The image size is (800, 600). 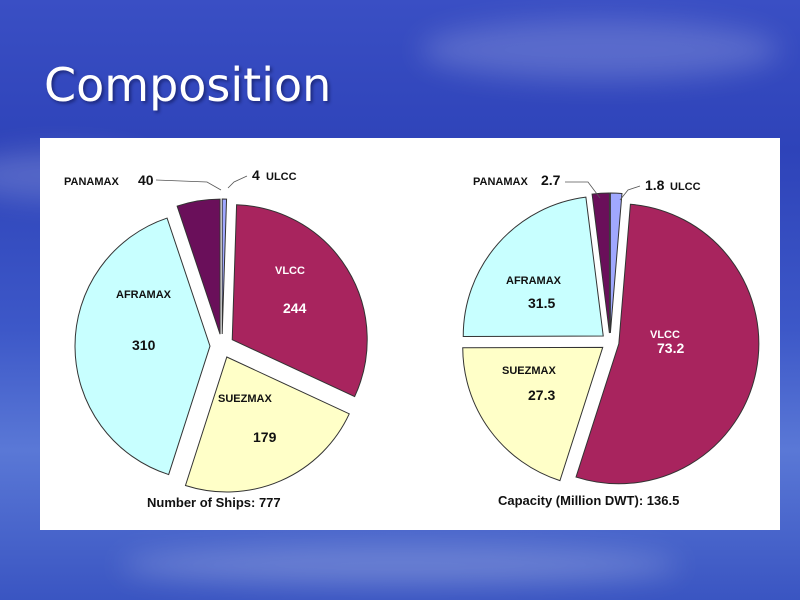 I want to click on label-vlcc: VLCC, so click(x=290, y=271).